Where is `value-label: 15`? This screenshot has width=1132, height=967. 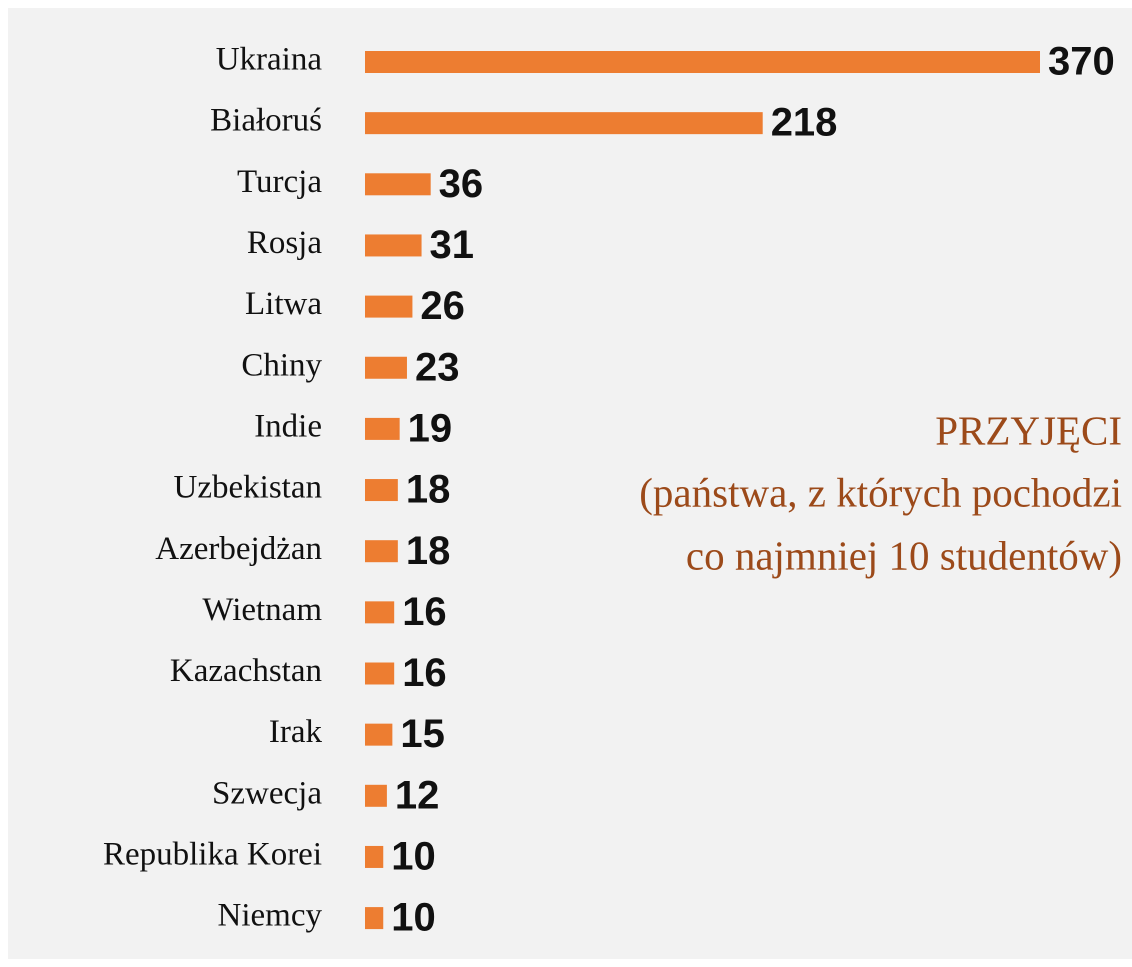 value-label: 15 is located at coordinates (422, 734).